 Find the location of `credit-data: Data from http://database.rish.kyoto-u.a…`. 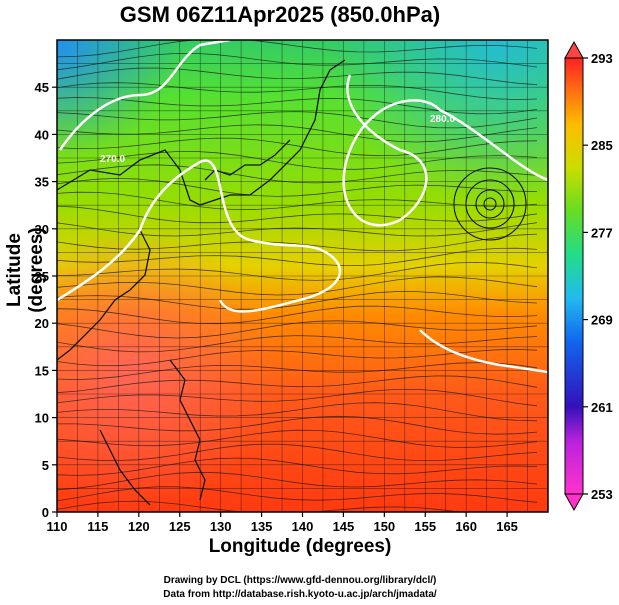

credit-data: Data from http://database.rish.kyoto-u.a… is located at coordinates (300, 594).